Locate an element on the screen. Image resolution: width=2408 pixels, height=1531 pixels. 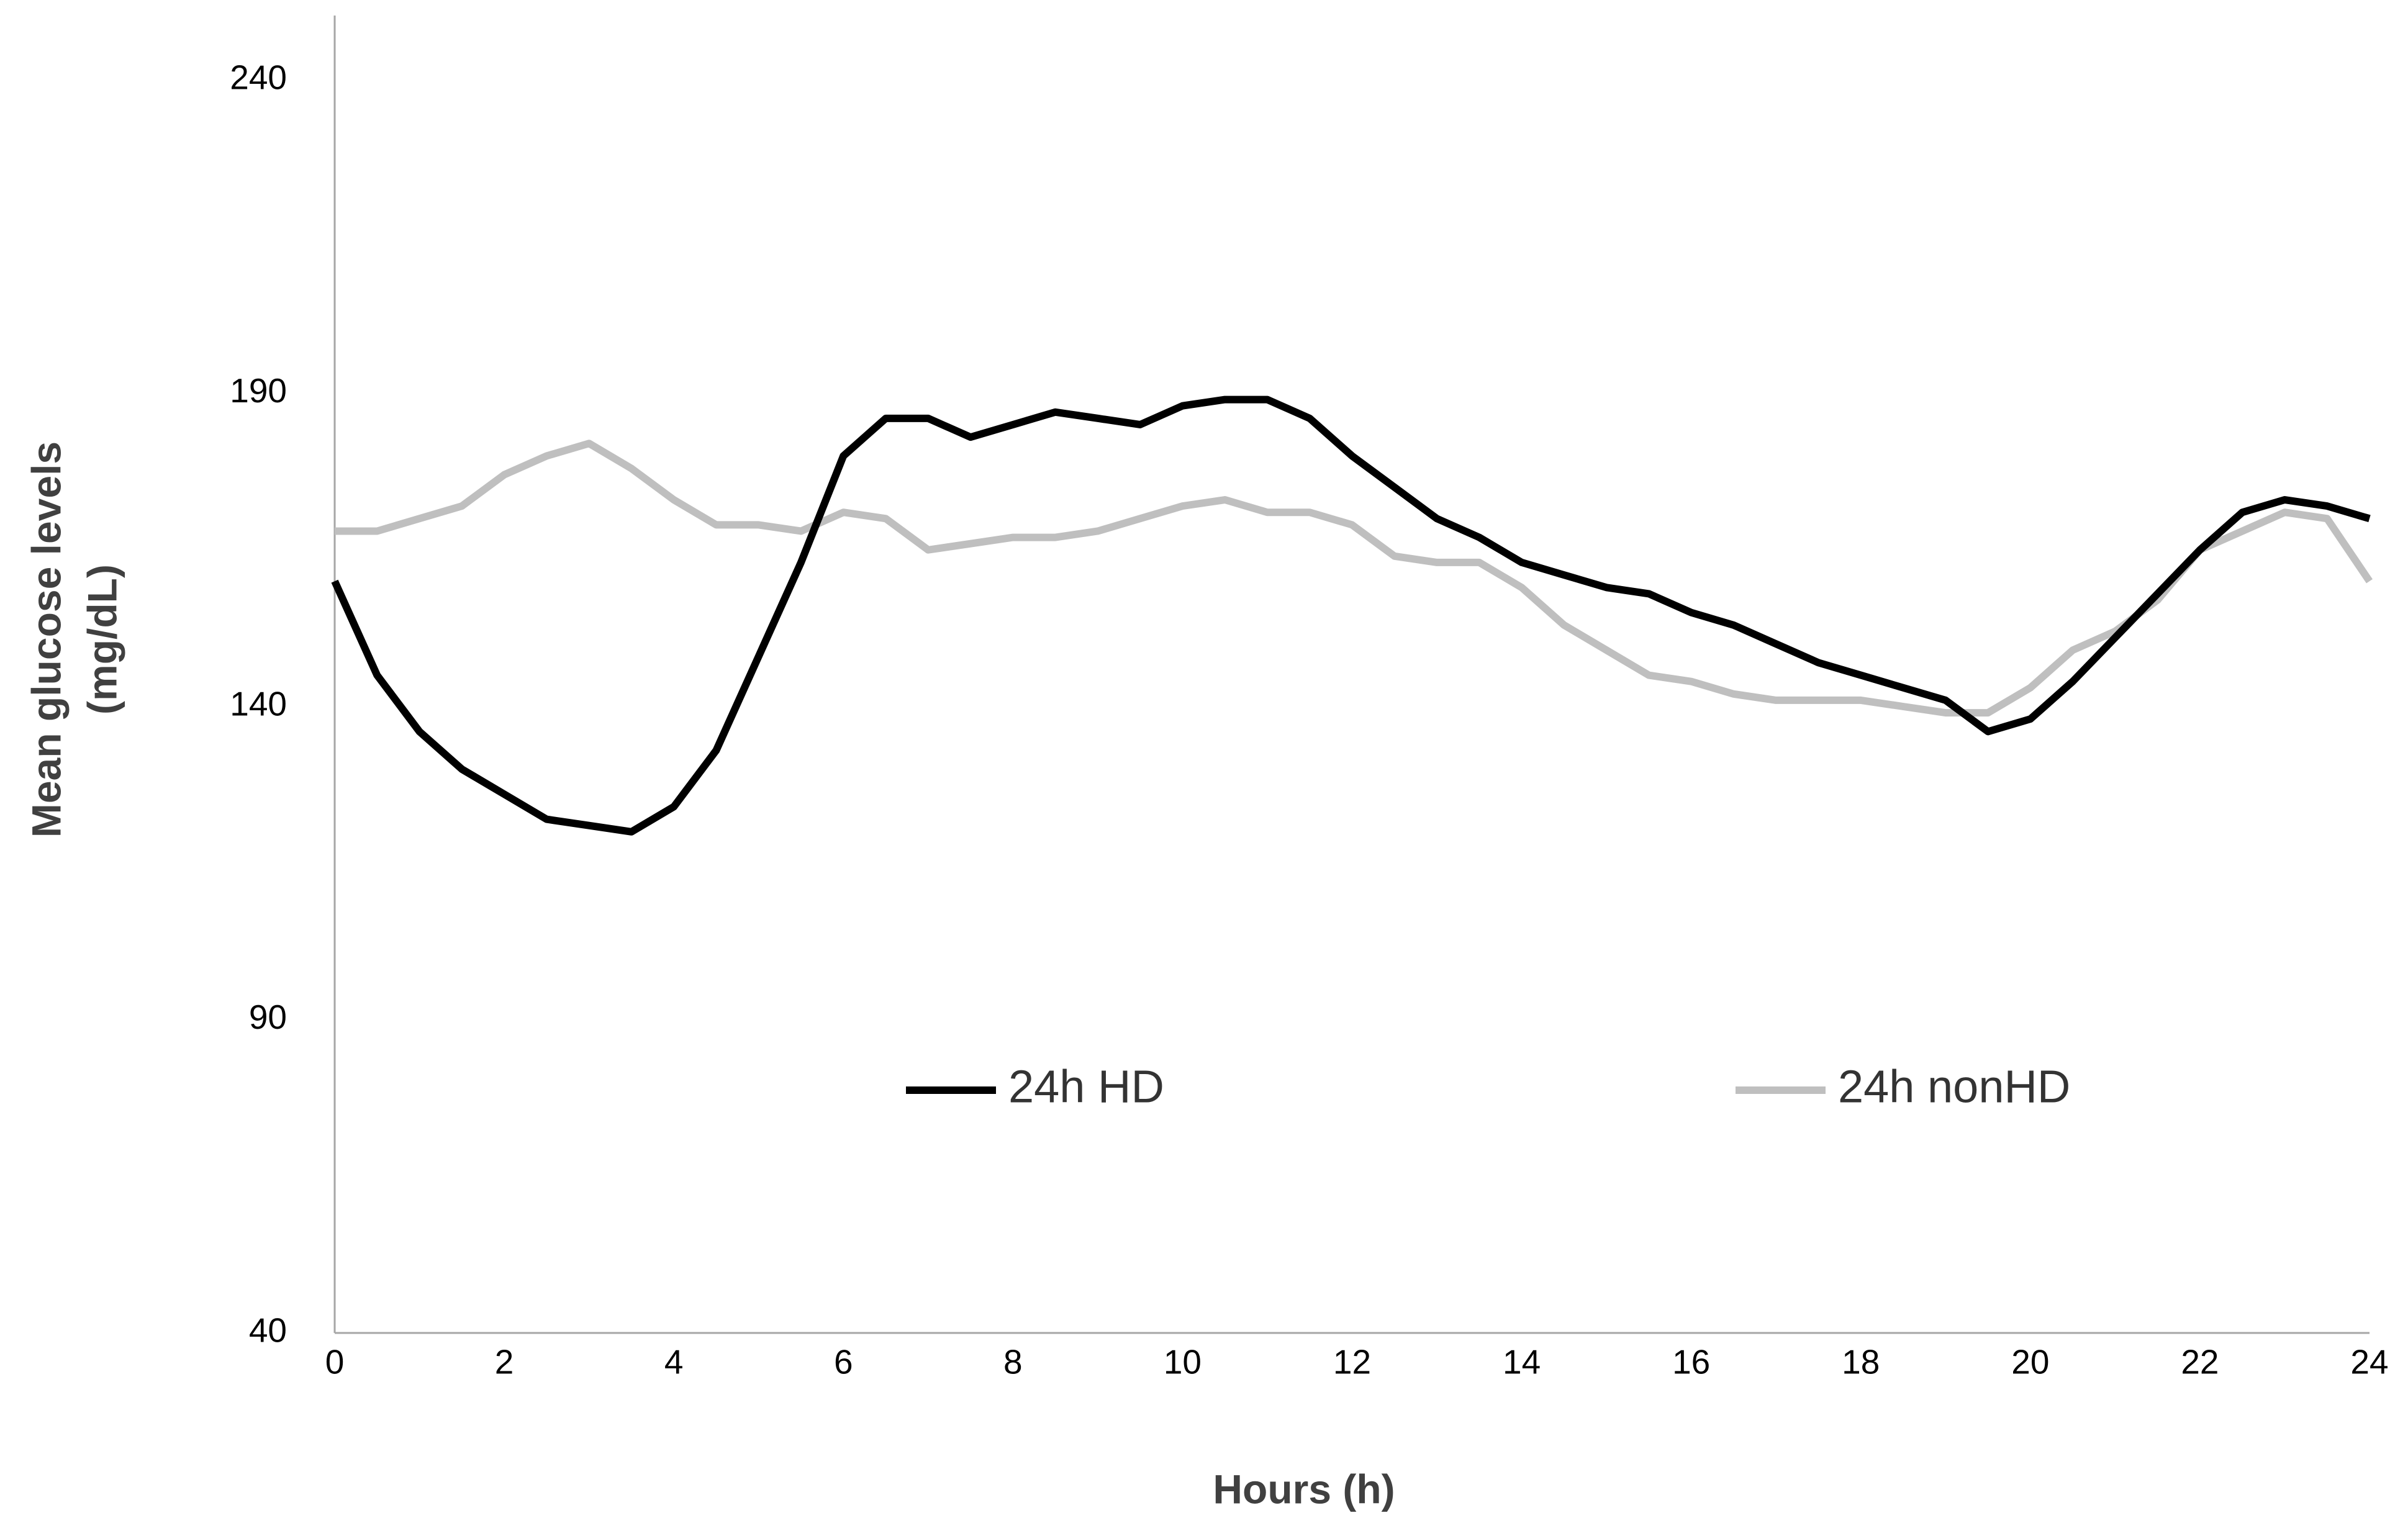
x-tick-label: 14 is located at coordinates (1522, 1362).